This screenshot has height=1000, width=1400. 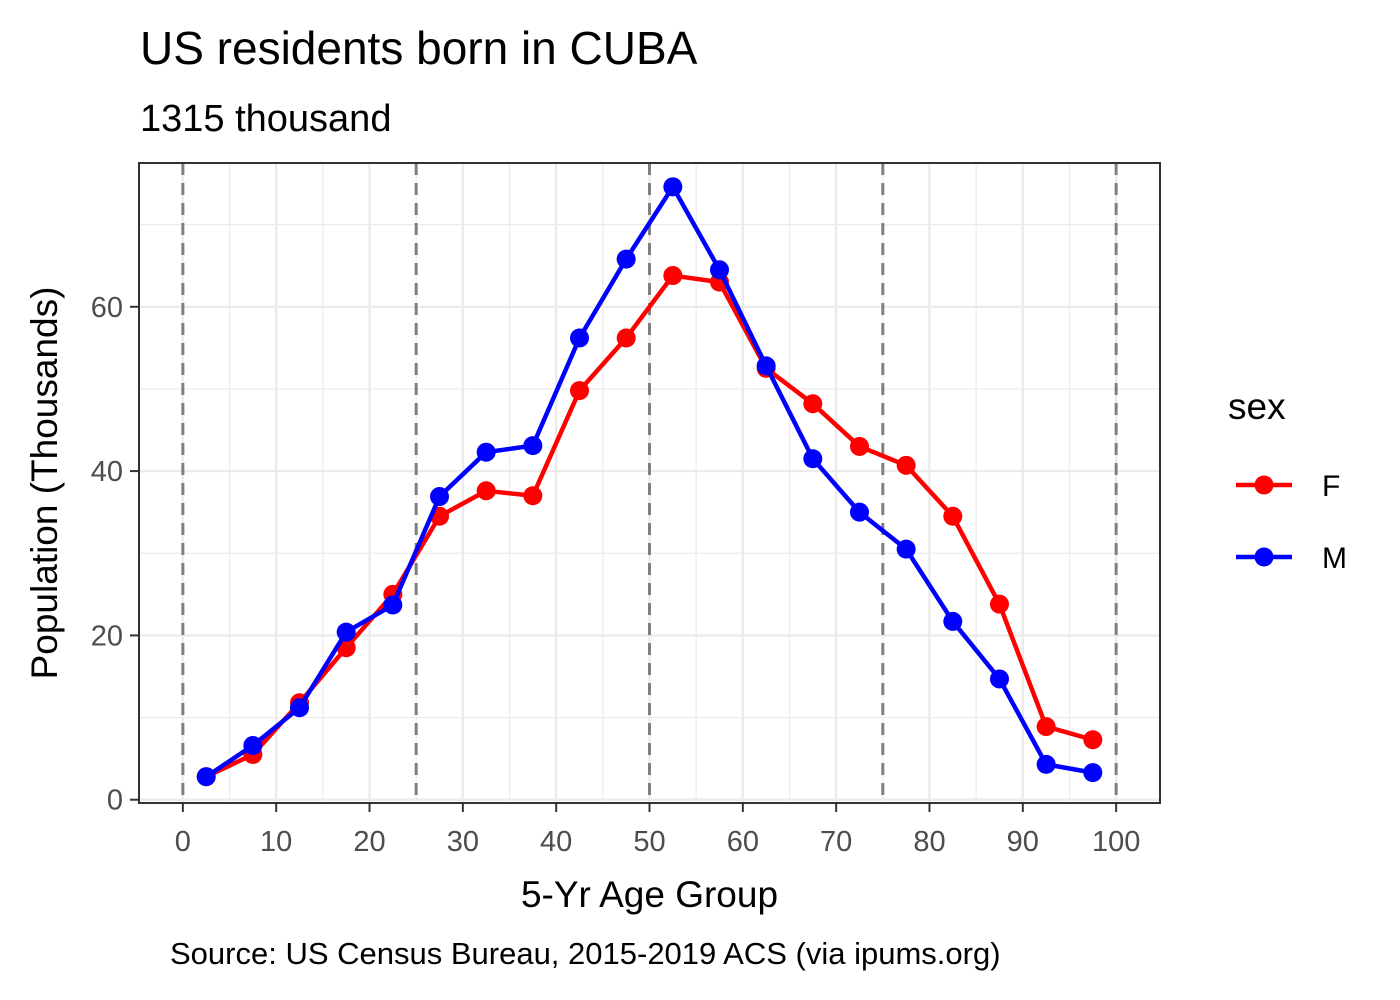 What do you see at coordinates (44, 483) in the screenshot?
I see `y-axis-title: Population (Thousands)` at bounding box center [44, 483].